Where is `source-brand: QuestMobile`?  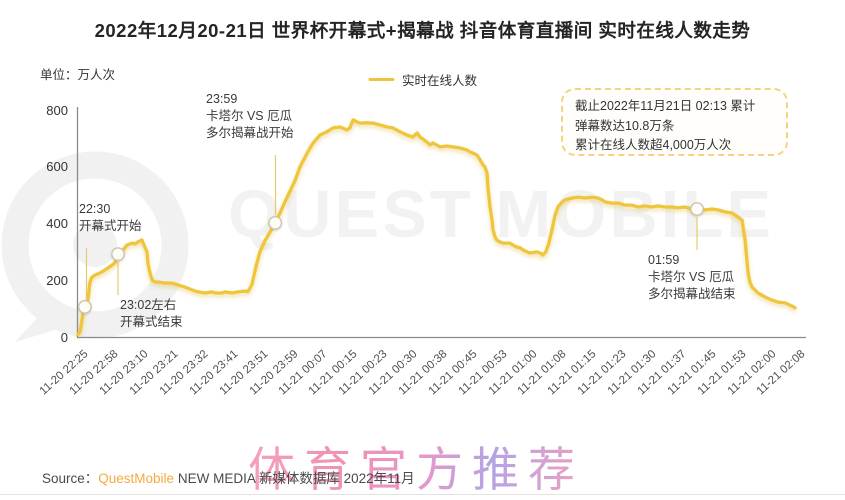 source-brand: QuestMobile is located at coordinates (136, 478).